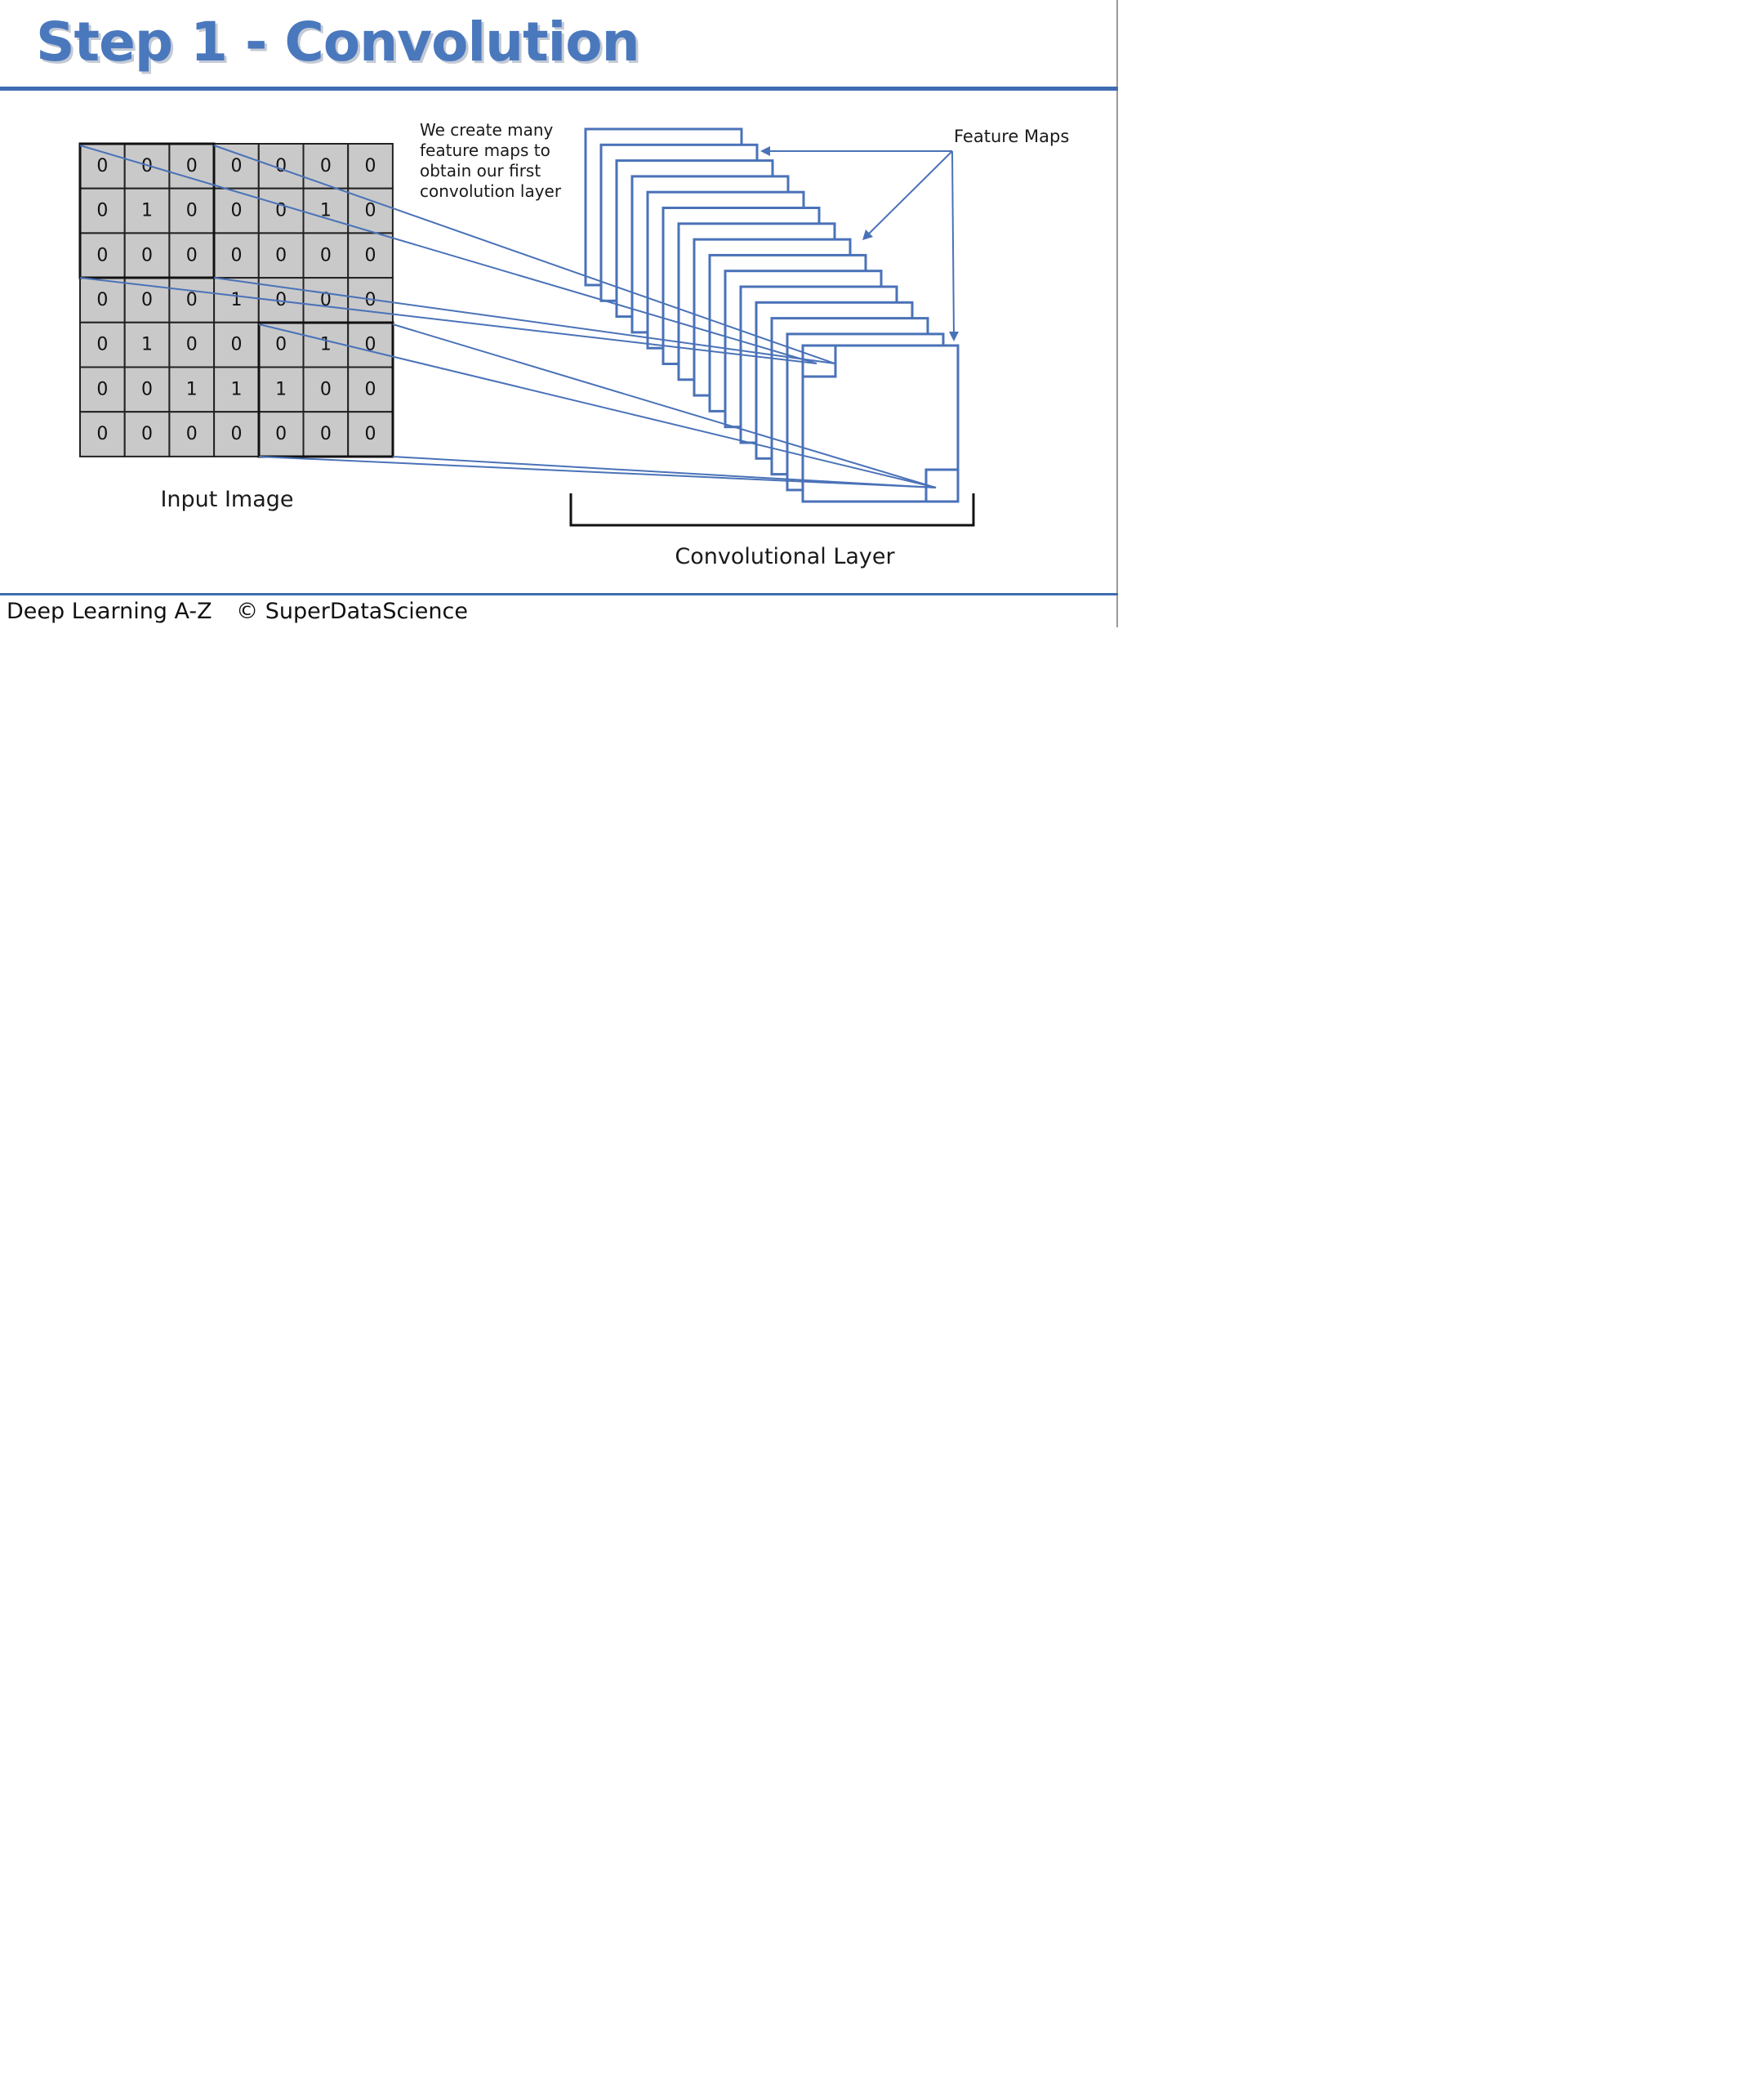 The height and width of the screenshot is (2078, 1764). Describe the element at coordinates (109, 611) in the screenshot. I see `footer-course: Deep Learning A-Z` at that location.